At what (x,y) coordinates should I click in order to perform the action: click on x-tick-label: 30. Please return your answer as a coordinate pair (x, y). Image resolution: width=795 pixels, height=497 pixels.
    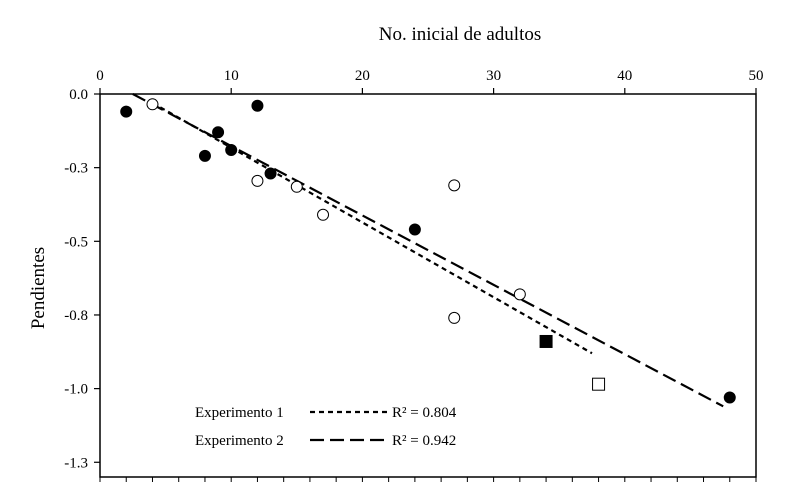
    Looking at the image, I should click on (493, 76).